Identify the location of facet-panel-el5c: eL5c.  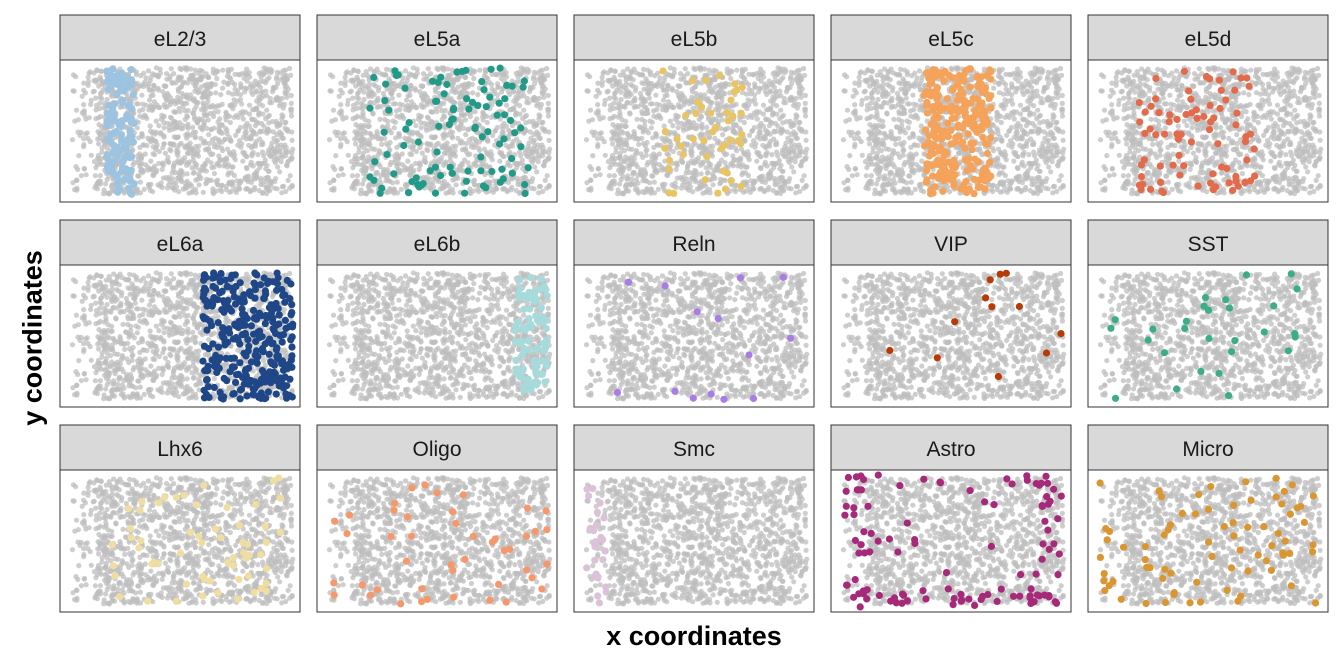
(951, 108).